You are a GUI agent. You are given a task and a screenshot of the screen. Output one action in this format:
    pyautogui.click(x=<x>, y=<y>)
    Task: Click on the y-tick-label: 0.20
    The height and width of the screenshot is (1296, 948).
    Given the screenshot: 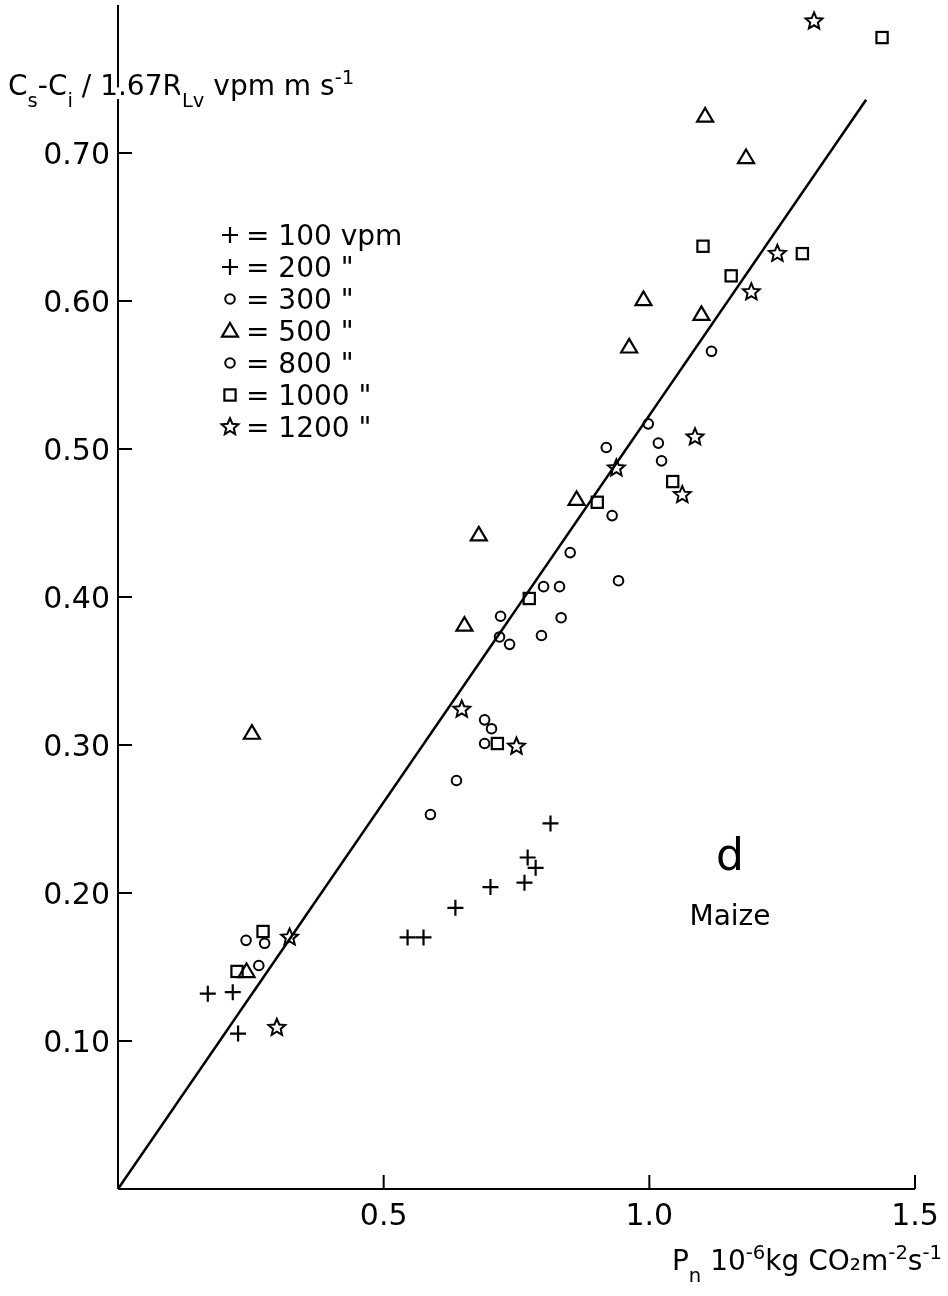 What is the action you would take?
    pyautogui.click(x=76, y=893)
    